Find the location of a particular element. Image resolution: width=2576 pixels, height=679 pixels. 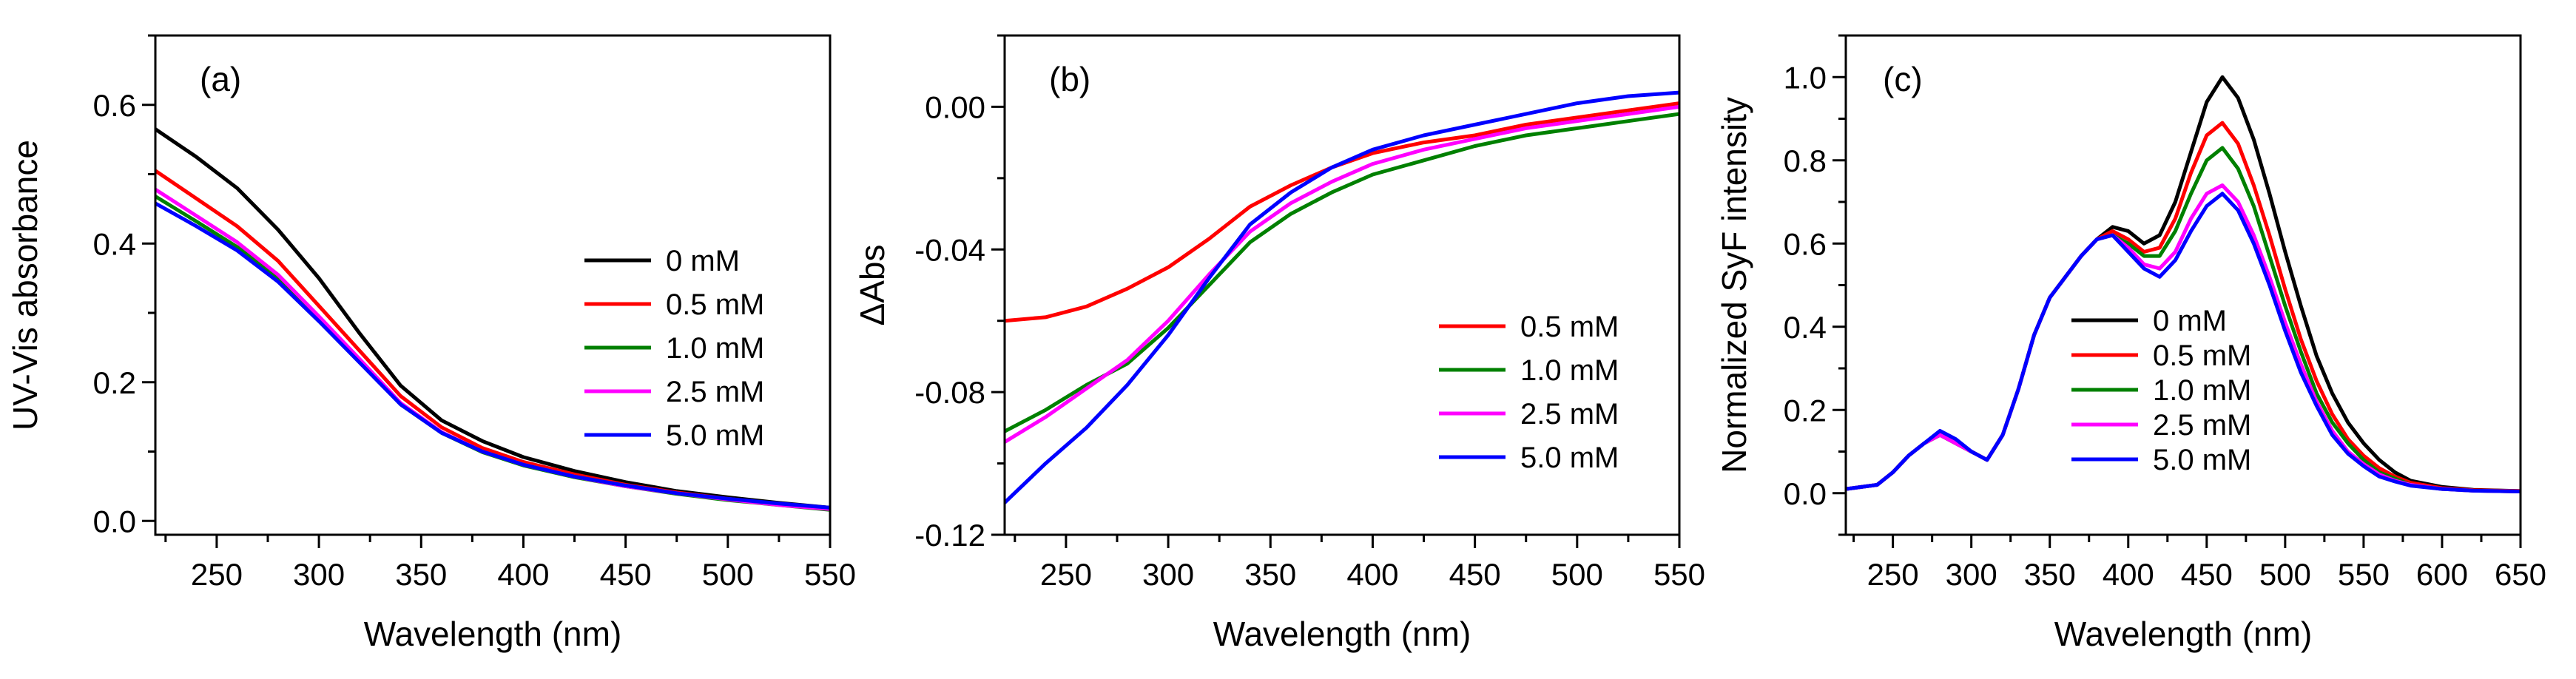

panel-a-y-tick-label: 0.0 is located at coordinates (114, 521).